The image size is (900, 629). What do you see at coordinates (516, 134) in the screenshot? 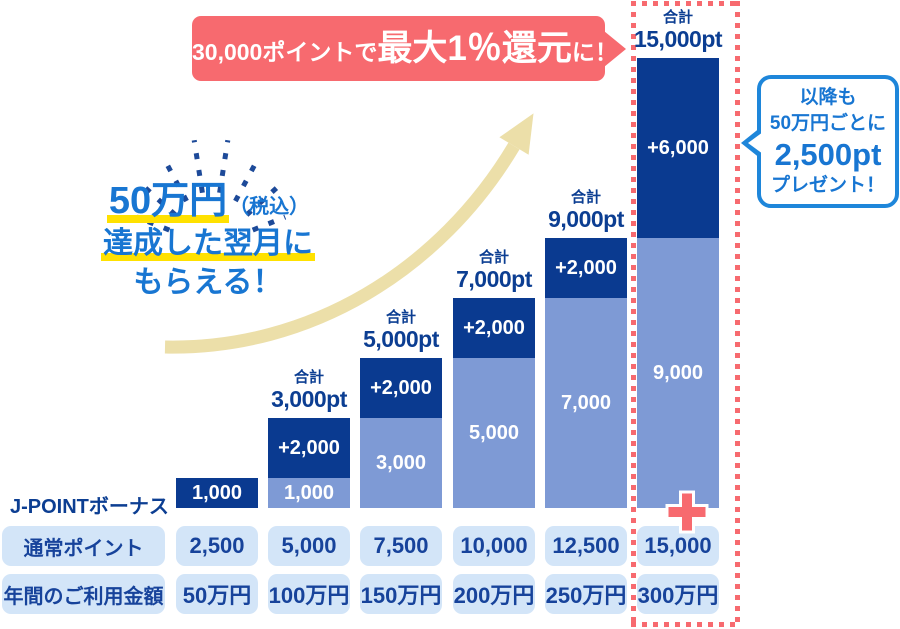
I see `growth-arrowhead` at bounding box center [516, 134].